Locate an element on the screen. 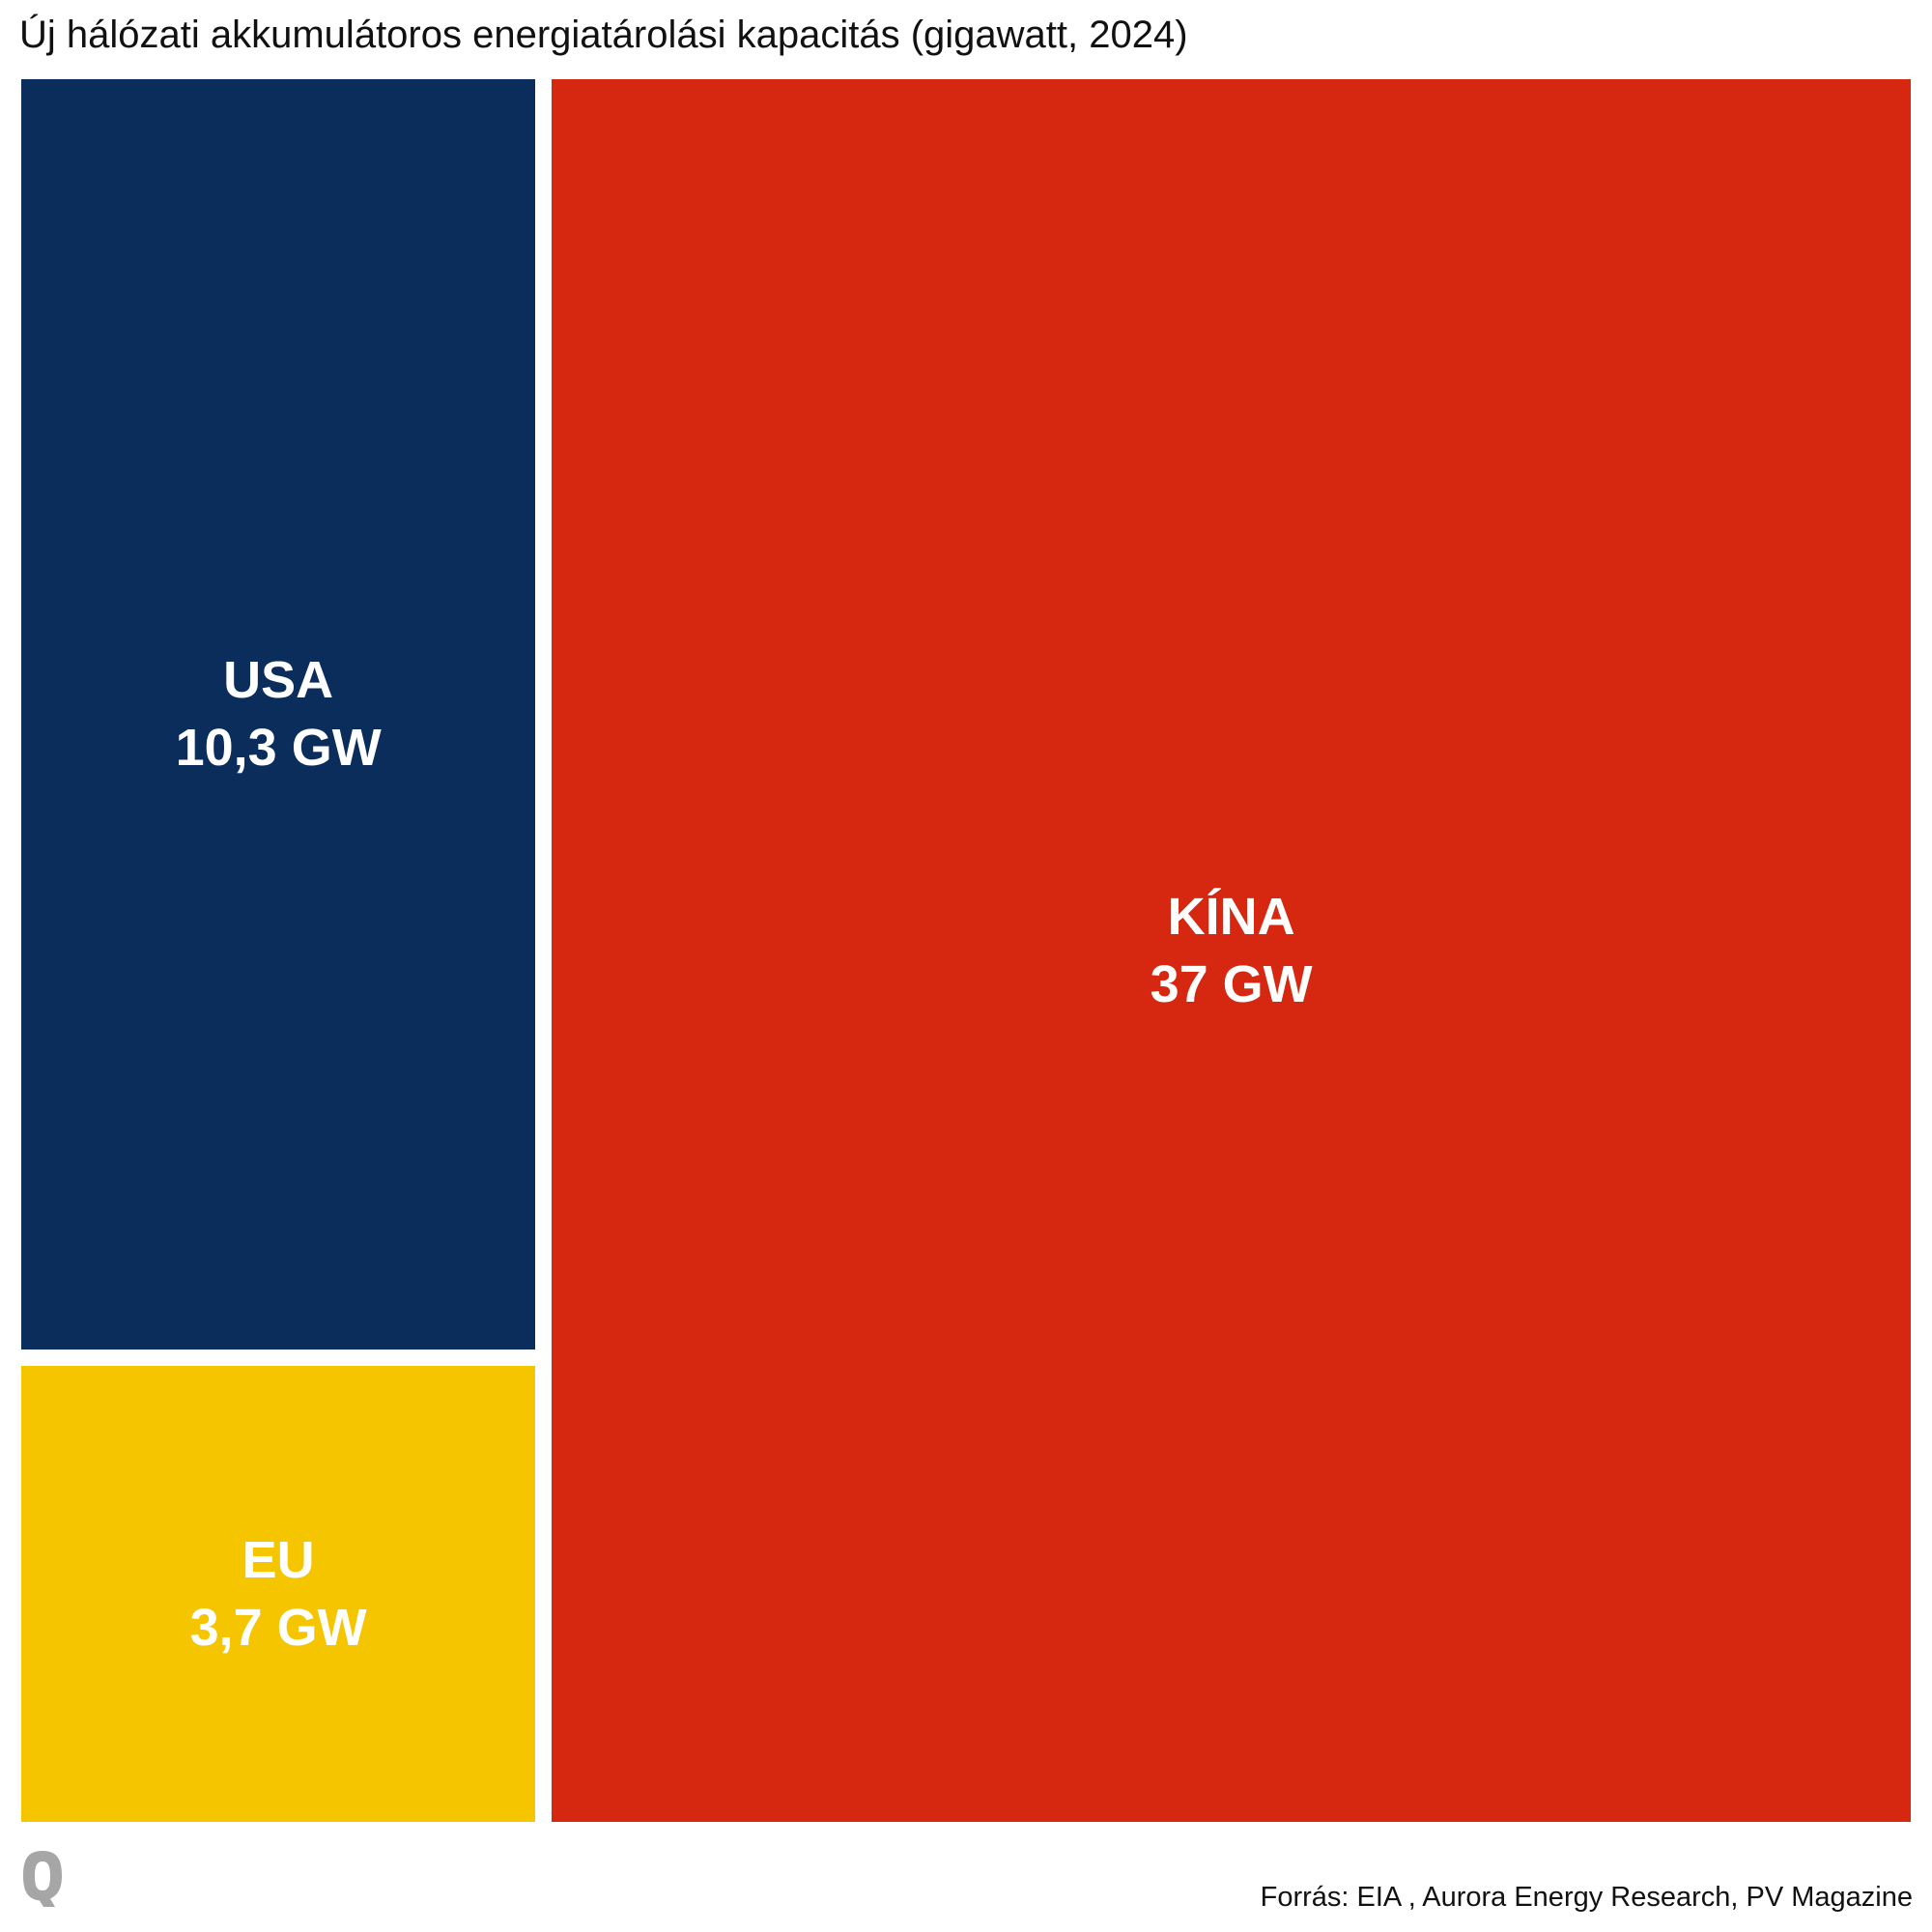  tile-usa-value: 10,3 GW is located at coordinates (278, 748).